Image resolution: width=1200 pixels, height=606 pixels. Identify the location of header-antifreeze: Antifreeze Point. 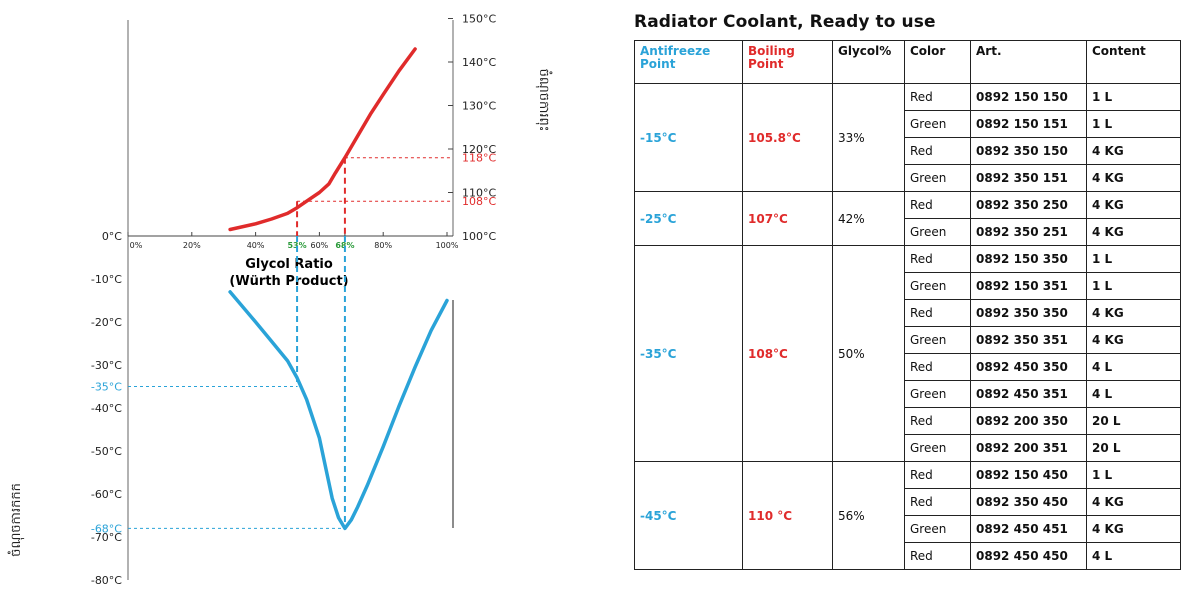
(688, 62).